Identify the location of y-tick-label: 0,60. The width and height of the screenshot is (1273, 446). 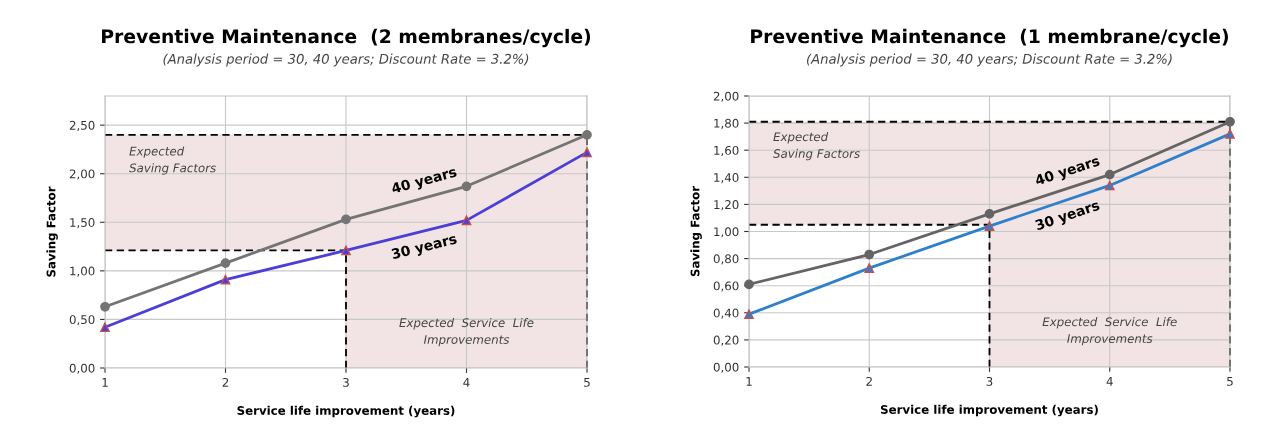
(726, 286).